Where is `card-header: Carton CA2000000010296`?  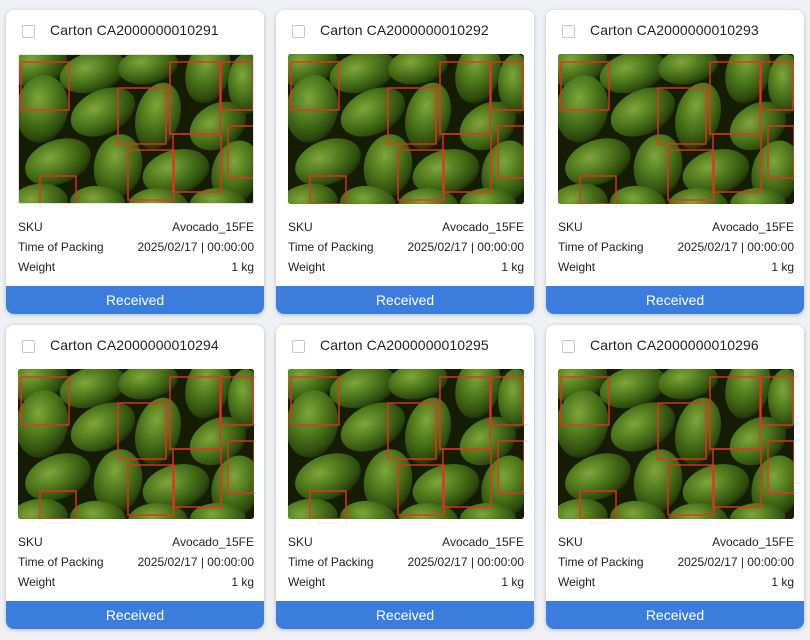 card-header: Carton CA2000000010296 is located at coordinates (675, 347).